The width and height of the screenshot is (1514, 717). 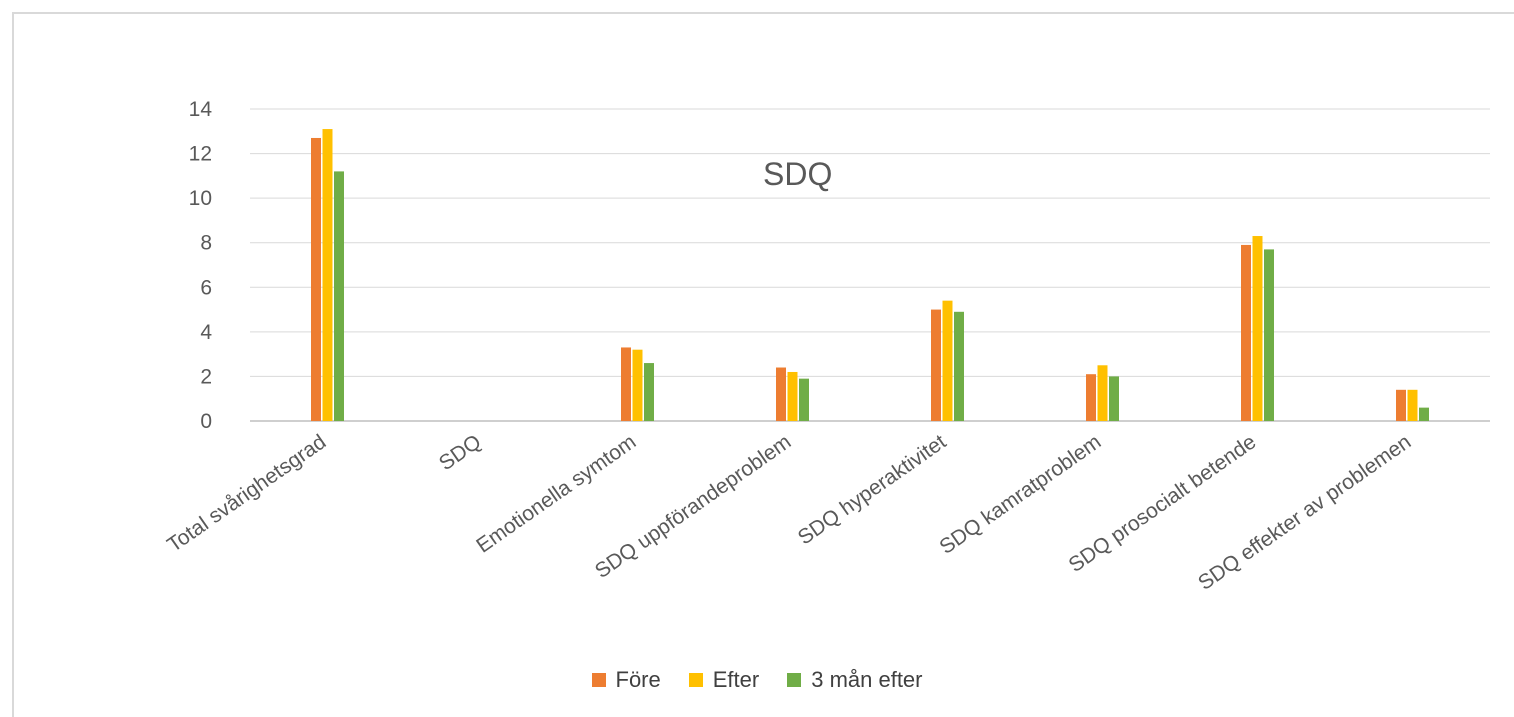 I want to click on frame-border-left, so click(x=13, y=364).